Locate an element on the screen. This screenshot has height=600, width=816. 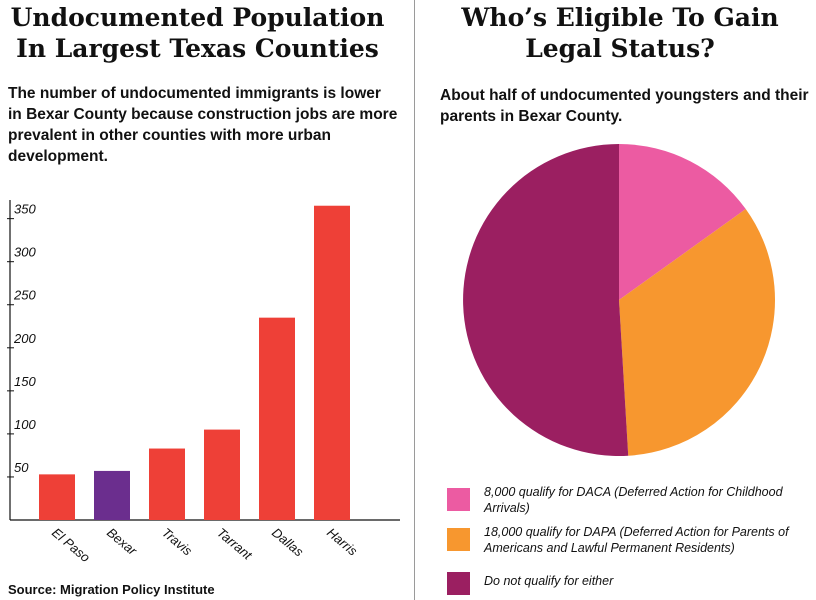
right-title: Who’s Eligible To Gain Legal Status? is located at coordinates (620, 33).